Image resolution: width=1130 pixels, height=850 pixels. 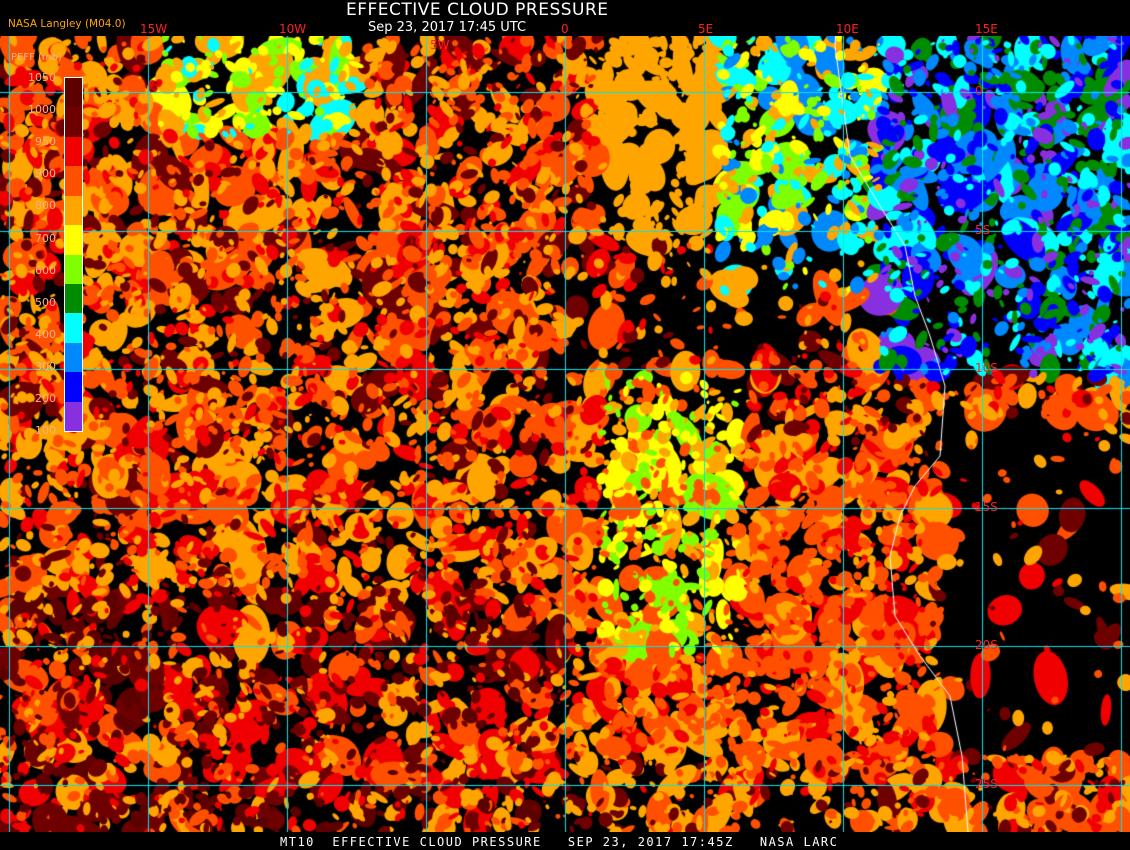 What do you see at coordinates (42, 77) in the screenshot?
I see `legend-tick-label: 1050` at bounding box center [42, 77].